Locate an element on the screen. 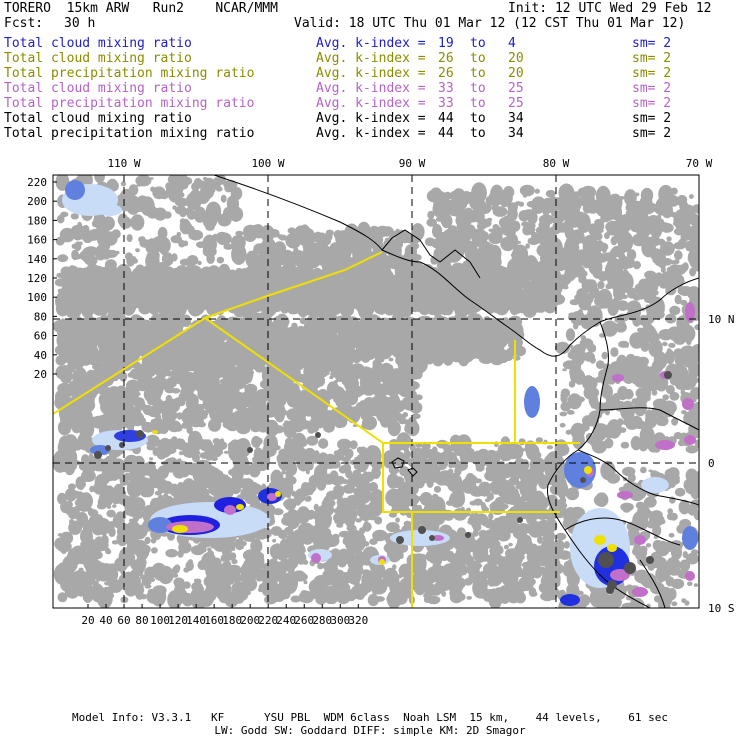 This screenshot has height=740, width=740. legend-field: Total cloud mixing ratio is located at coordinates (98, 88).